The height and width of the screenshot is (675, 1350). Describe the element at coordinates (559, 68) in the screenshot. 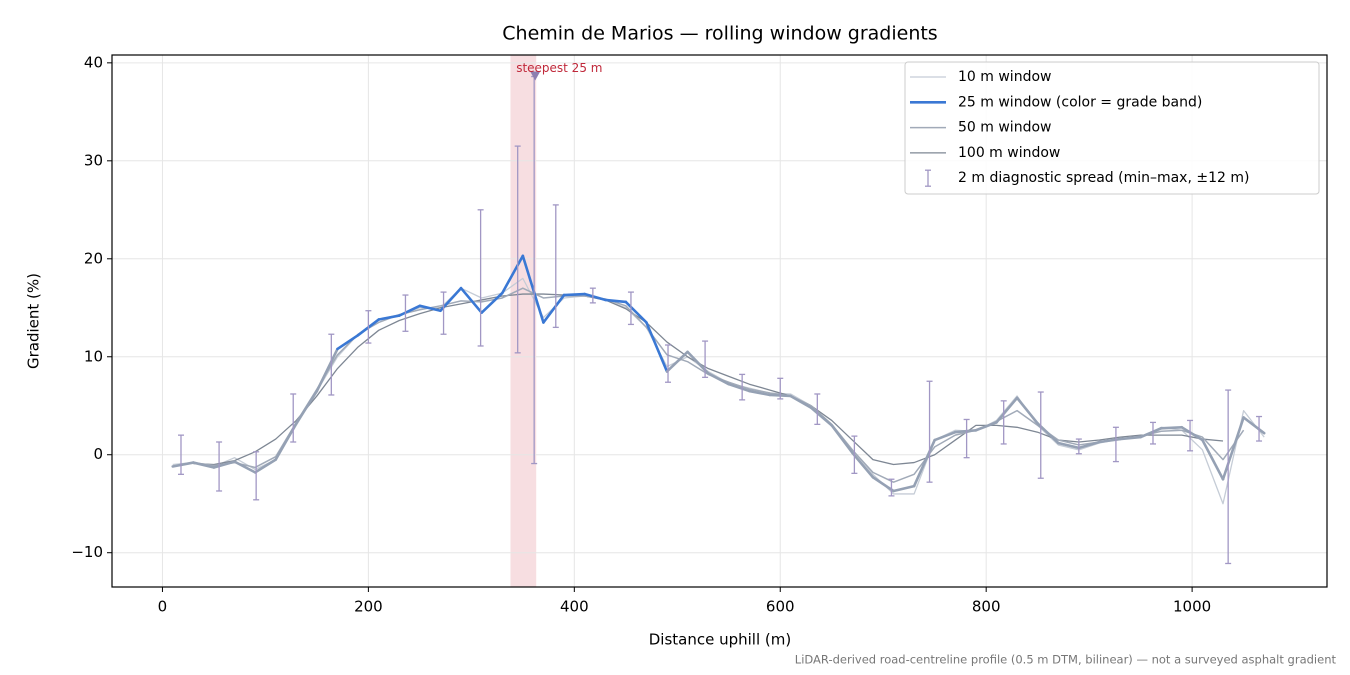

I see `annotation-text: steepest 25 m` at that location.